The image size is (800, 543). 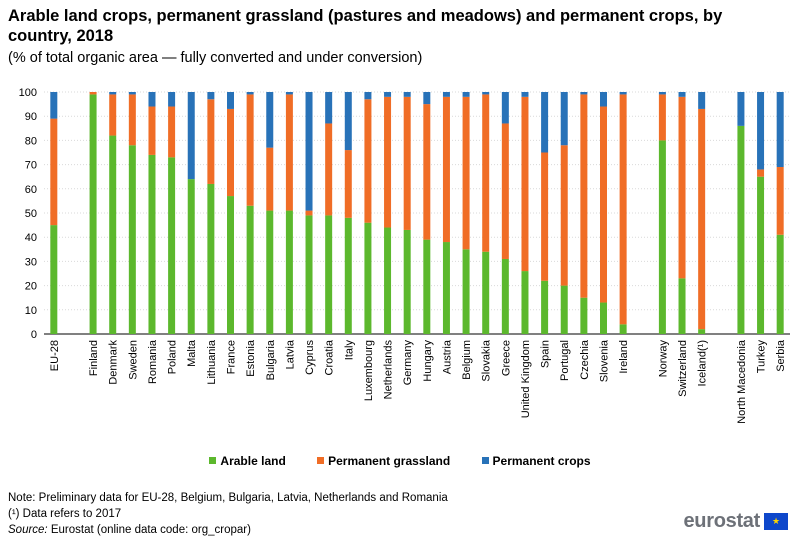 I want to click on x-tick-label-denmark: Denmark, so click(x=114, y=362).